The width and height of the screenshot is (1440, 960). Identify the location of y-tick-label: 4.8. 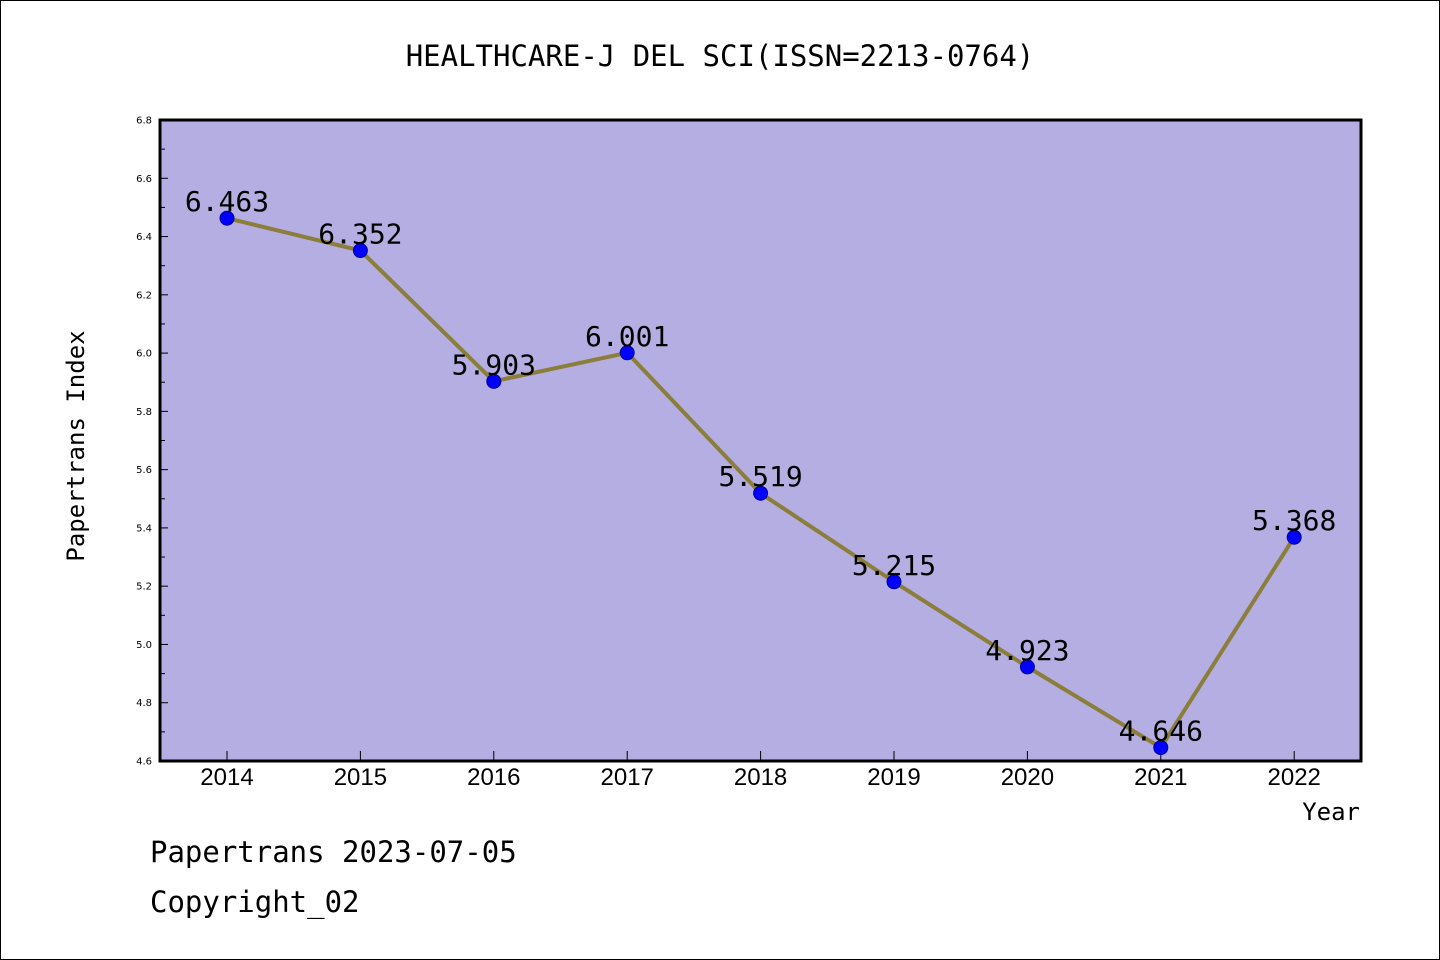
(144, 703).